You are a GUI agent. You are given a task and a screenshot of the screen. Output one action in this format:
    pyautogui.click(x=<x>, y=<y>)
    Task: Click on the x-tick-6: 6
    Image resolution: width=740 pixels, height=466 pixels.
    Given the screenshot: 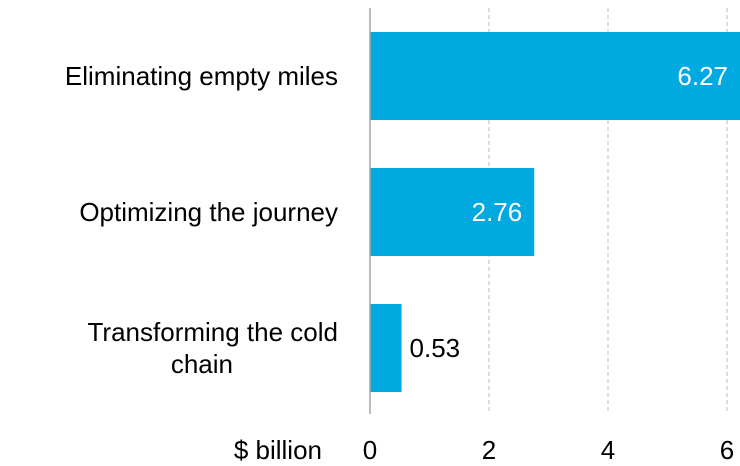 What is the action you would take?
    pyautogui.click(x=727, y=450)
    